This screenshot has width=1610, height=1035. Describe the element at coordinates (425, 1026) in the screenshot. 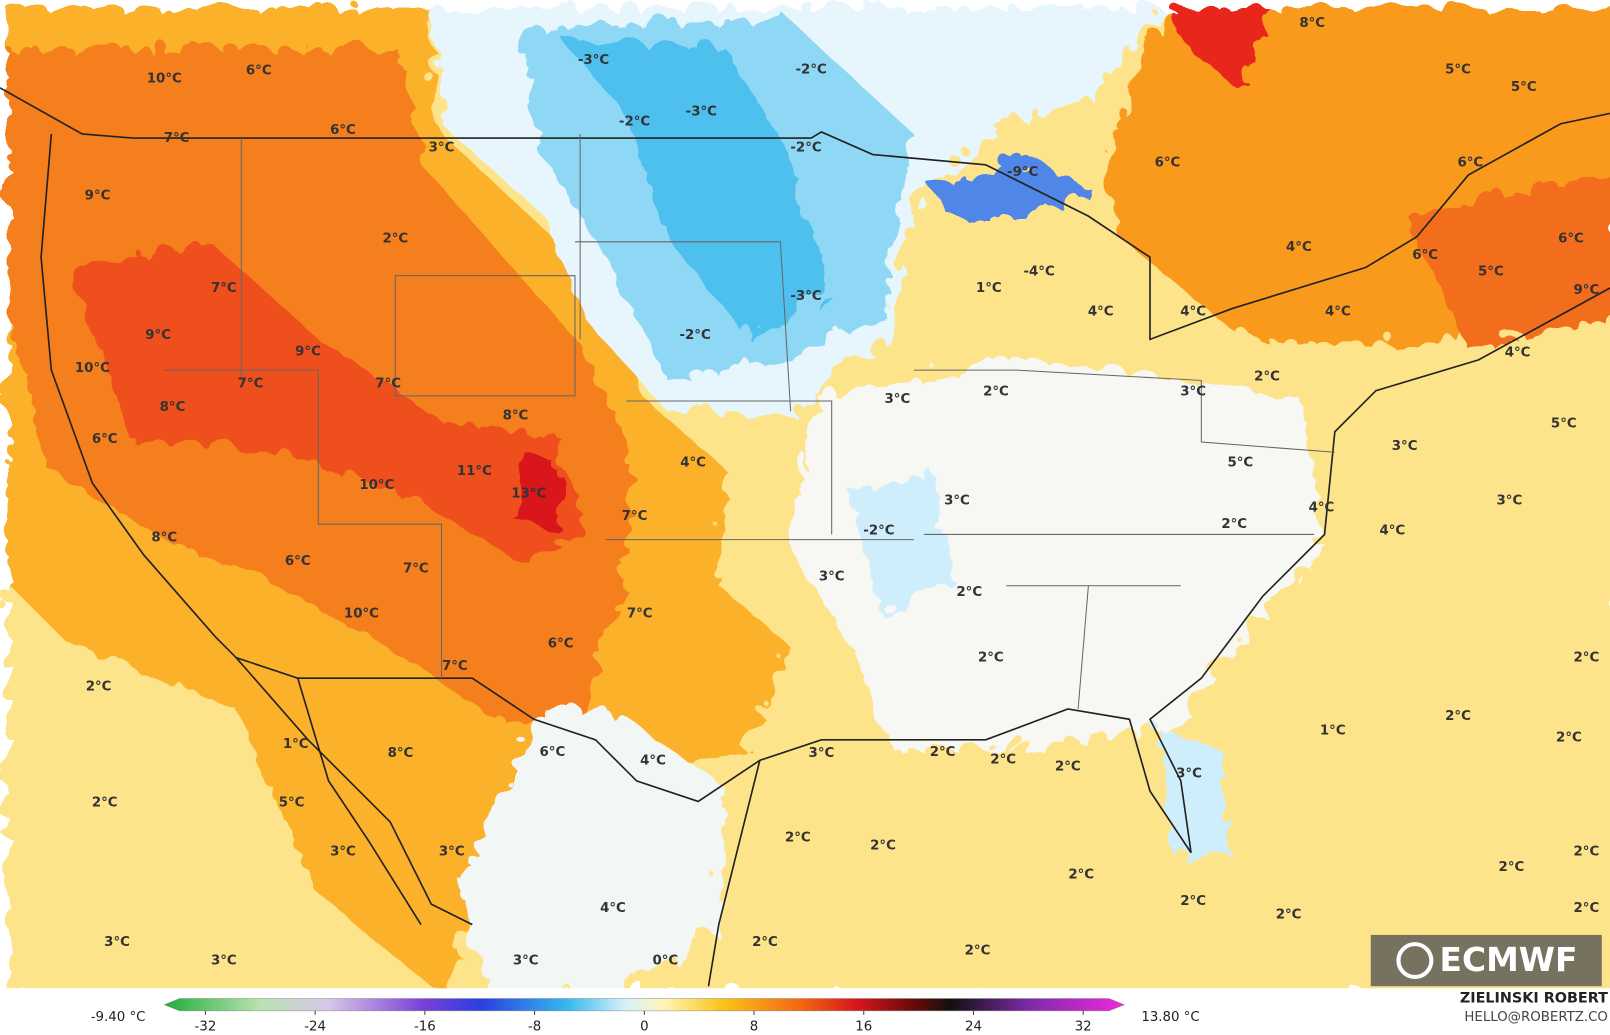

I see `colorbar-tick-label: -16` at that location.